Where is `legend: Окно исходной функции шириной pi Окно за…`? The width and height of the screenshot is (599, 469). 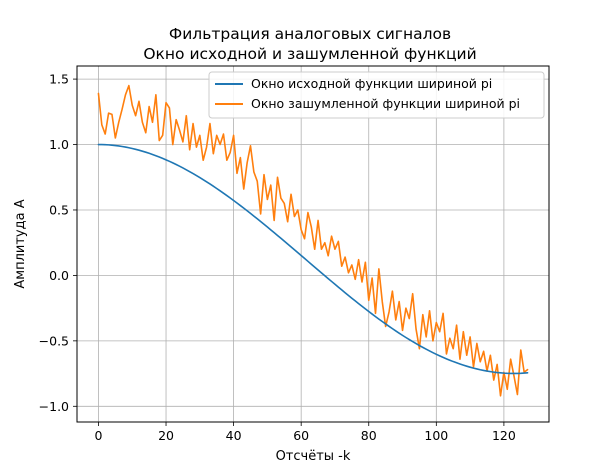 legend: Окно исходной функции шириной pi Окно за… is located at coordinates (376, 95).